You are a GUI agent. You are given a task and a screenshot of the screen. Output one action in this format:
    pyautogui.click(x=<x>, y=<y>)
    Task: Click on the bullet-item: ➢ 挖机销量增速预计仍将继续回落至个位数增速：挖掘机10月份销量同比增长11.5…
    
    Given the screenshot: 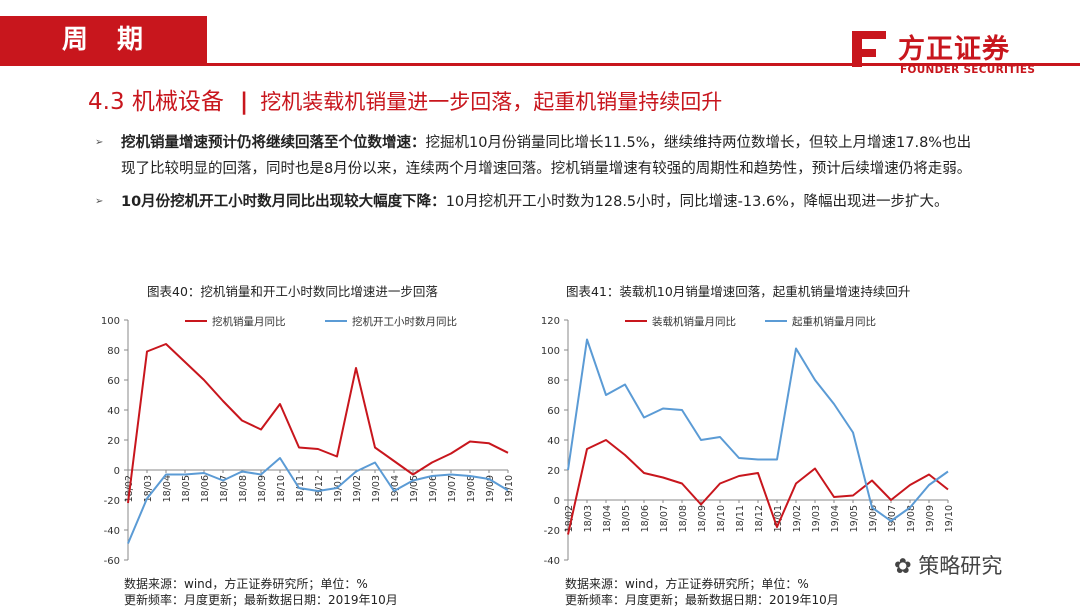 What is the action you would take?
    pyautogui.click(x=534, y=156)
    